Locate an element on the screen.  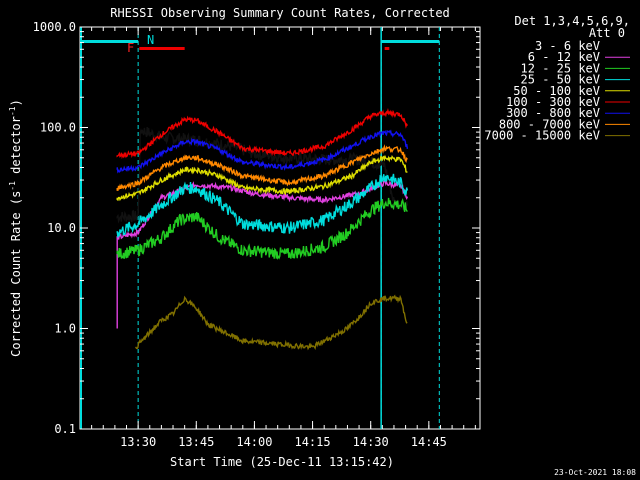
series-12-25-kev is located at coordinates (262, 228).